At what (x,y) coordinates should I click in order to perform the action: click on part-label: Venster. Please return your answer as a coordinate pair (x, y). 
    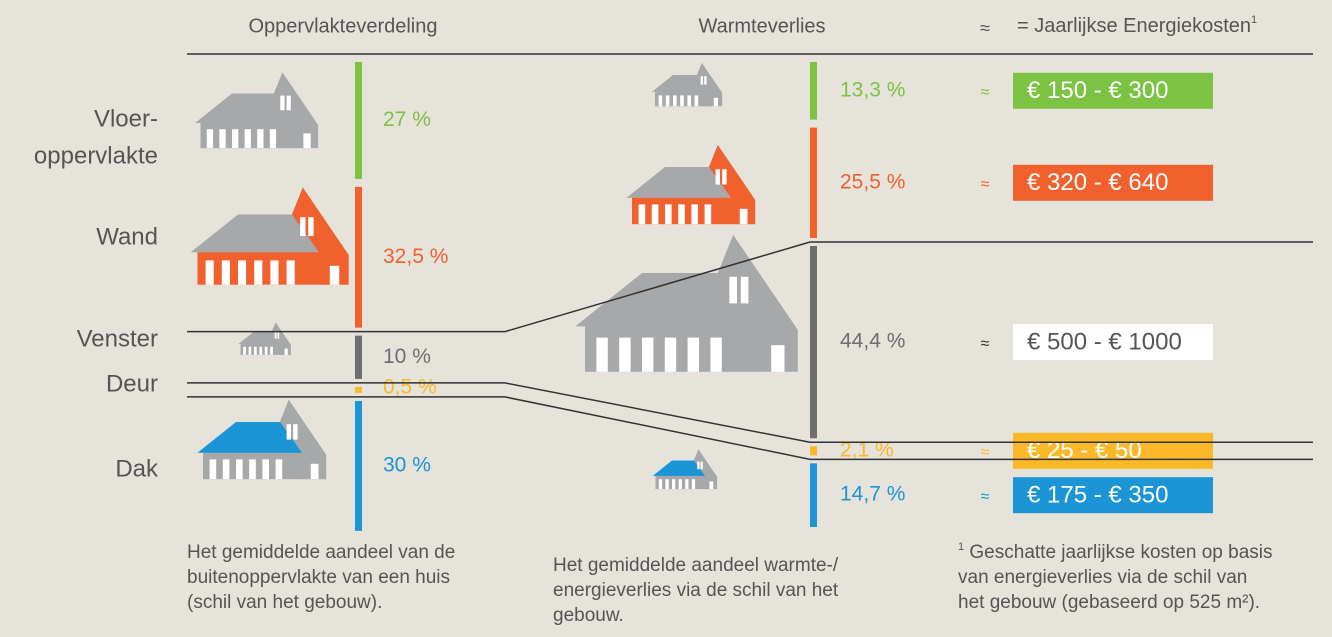
    Looking at the image, I should click on (117, 338).